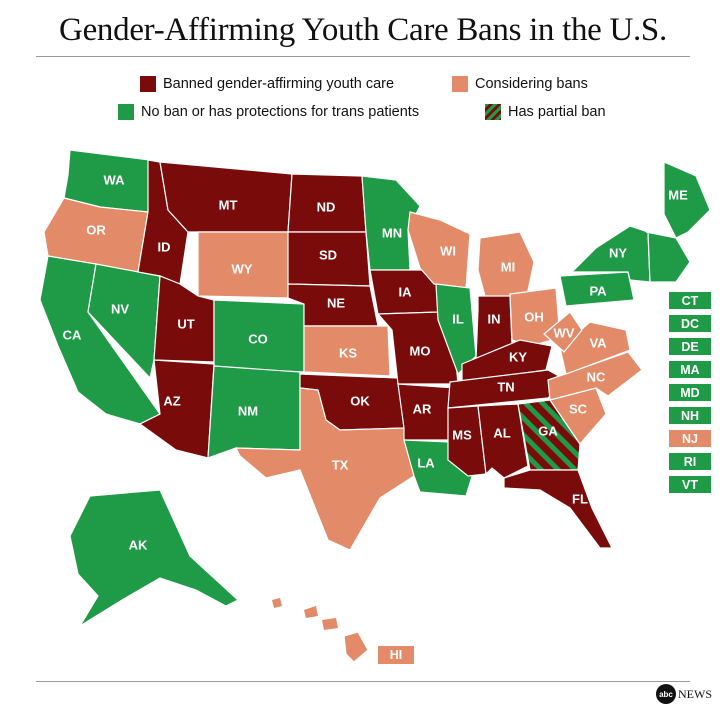 The width and height of the screenshot is (726, 714). What do you see at coordinates (618, 252) in the screenshot?
I see `state-label-ny: NY` at bounding box center [618, 252].